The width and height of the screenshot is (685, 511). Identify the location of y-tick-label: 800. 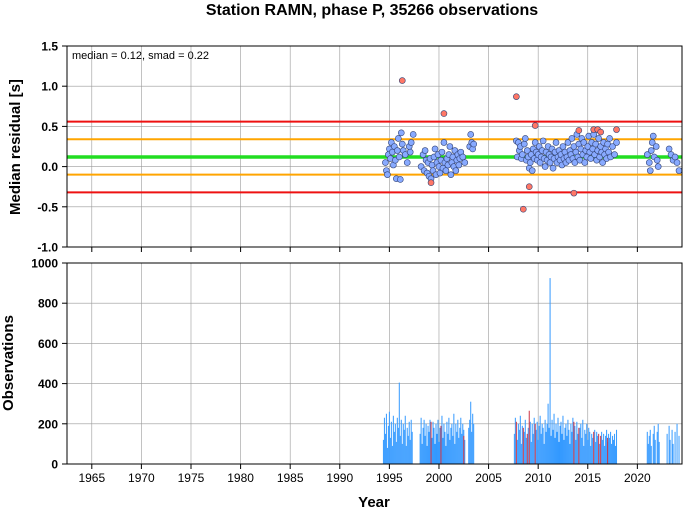
(48, 304).